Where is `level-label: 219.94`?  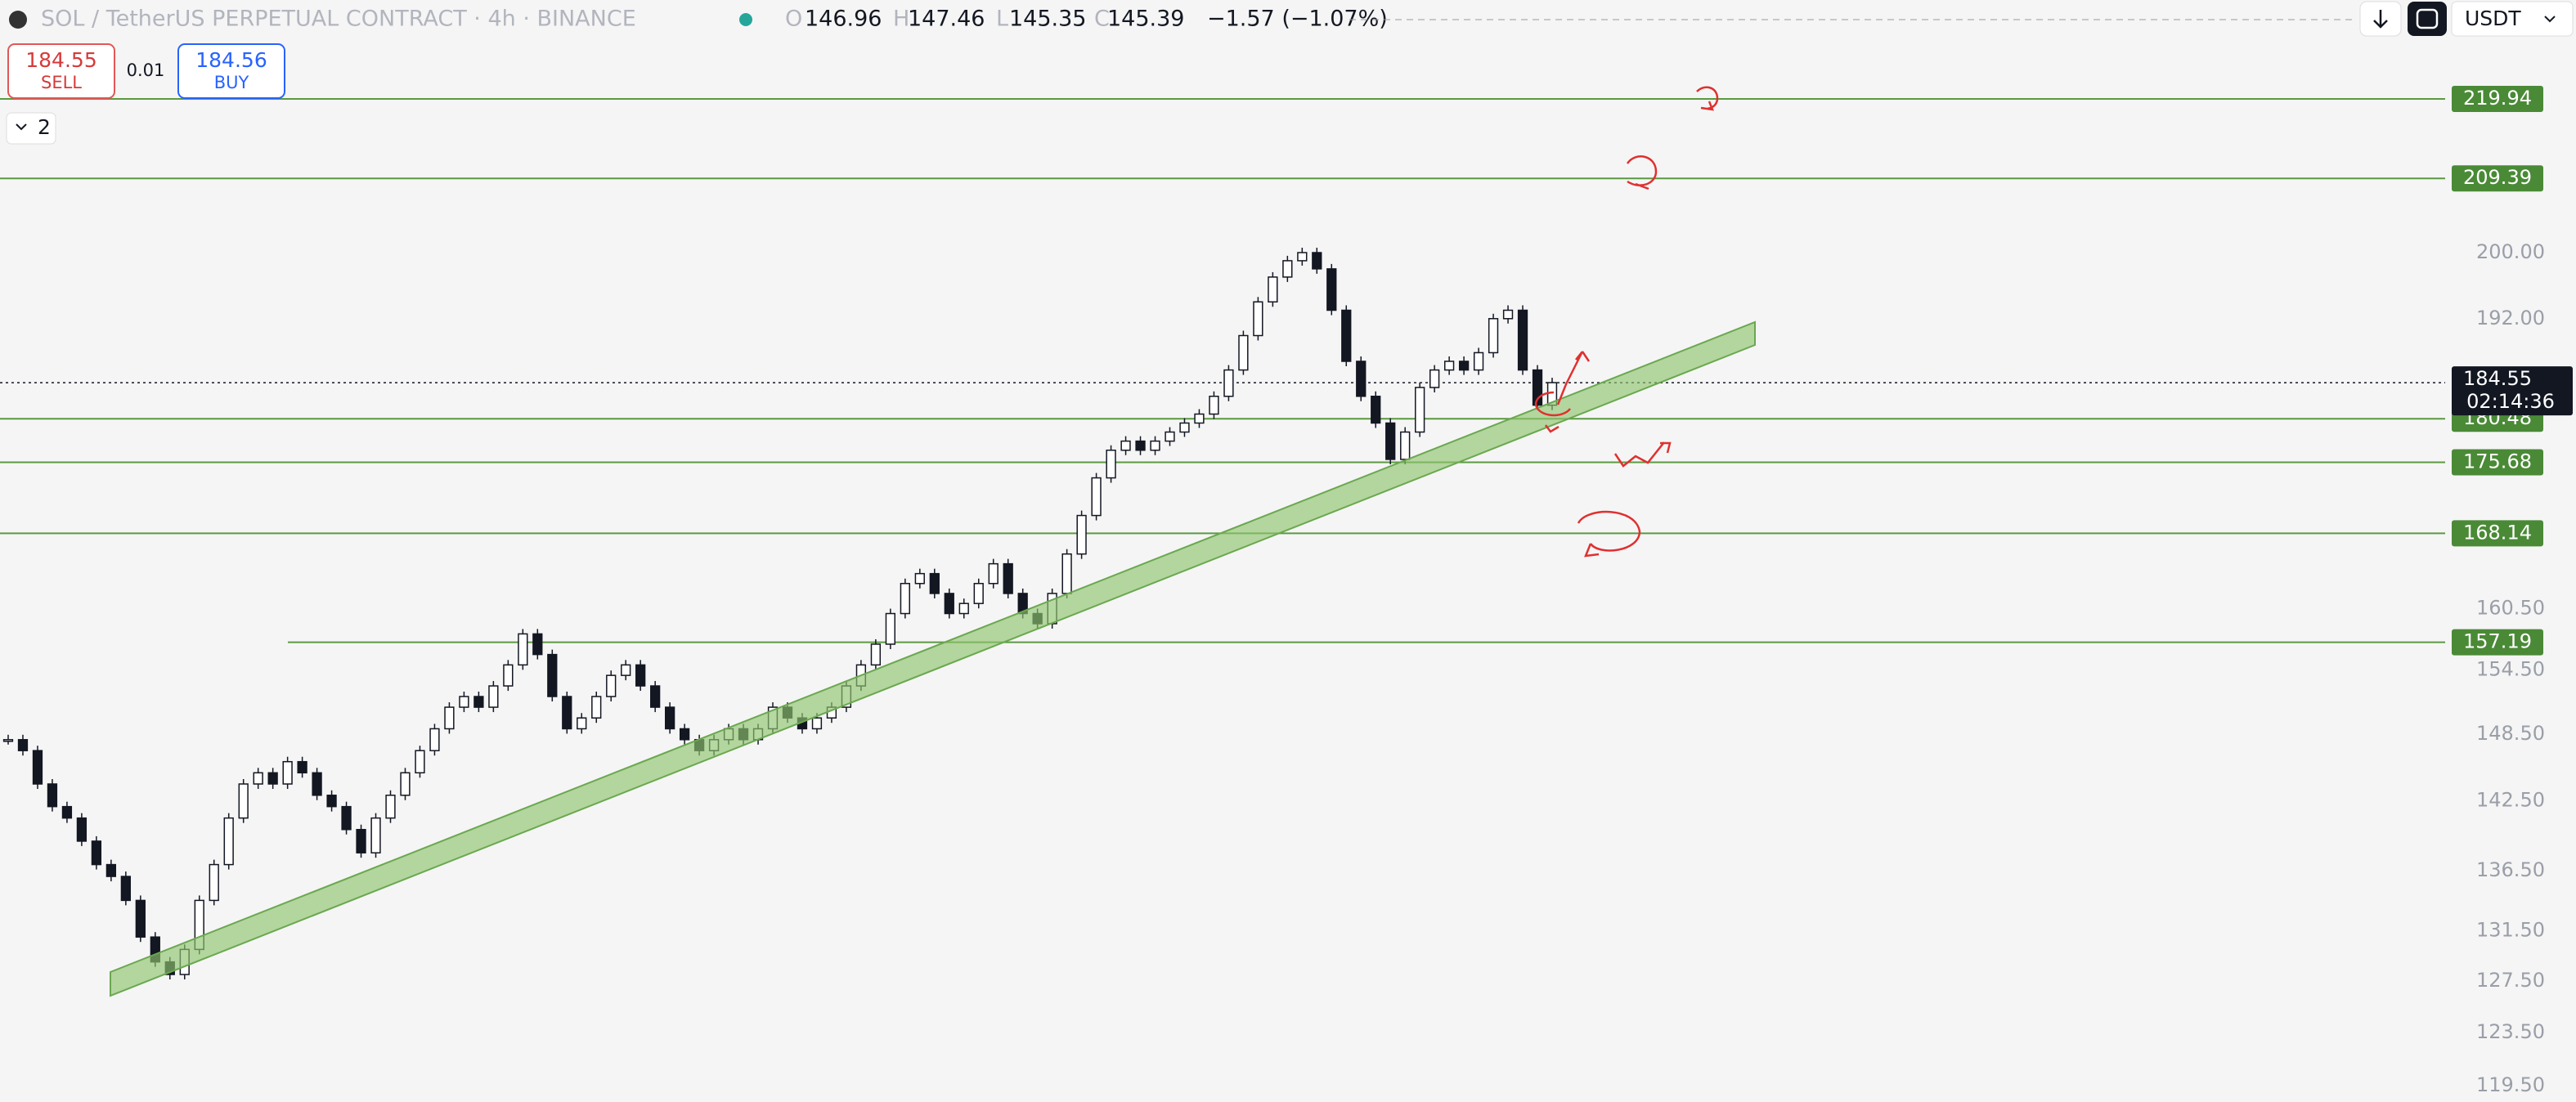 level-label: 219.94 is located at coordinates (2497, 98).